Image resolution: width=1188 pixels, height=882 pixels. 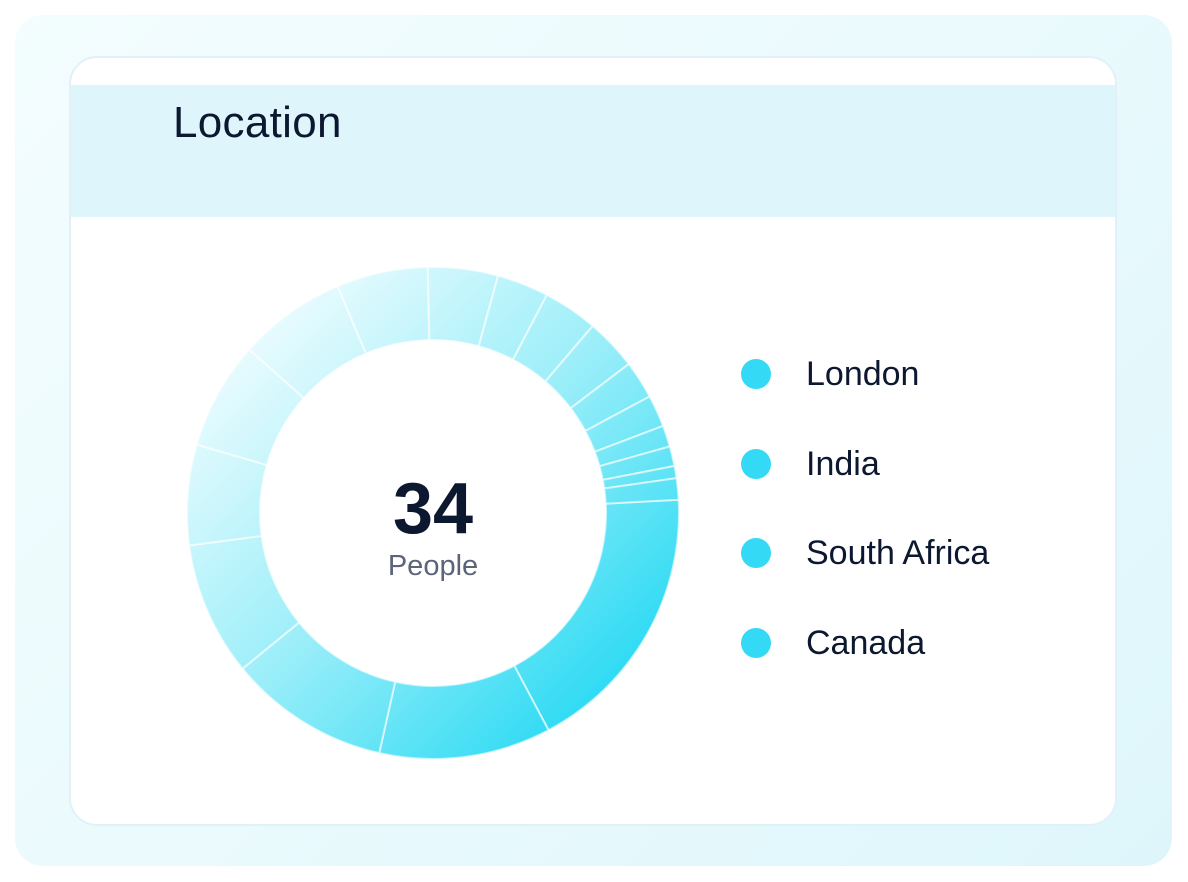 I want to click on total-count: 34, so click(x=433, y=509).